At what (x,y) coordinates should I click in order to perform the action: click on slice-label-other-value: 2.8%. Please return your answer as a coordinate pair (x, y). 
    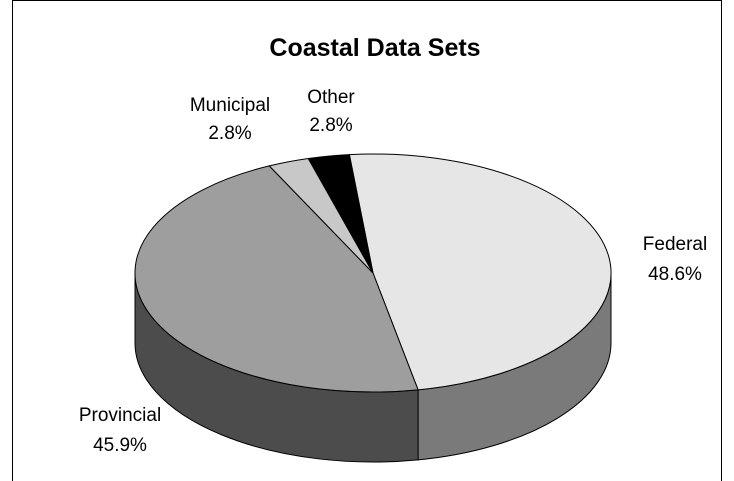
    Looking at the image, I should click on (330, 125).